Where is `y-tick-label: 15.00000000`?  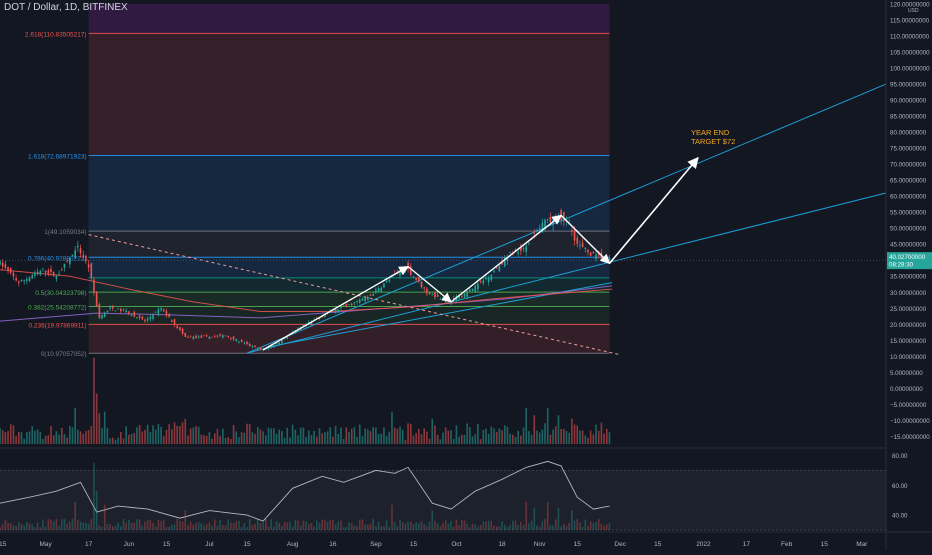 y-tick-label: 15.00000000 is located at coordinates (908, 341).